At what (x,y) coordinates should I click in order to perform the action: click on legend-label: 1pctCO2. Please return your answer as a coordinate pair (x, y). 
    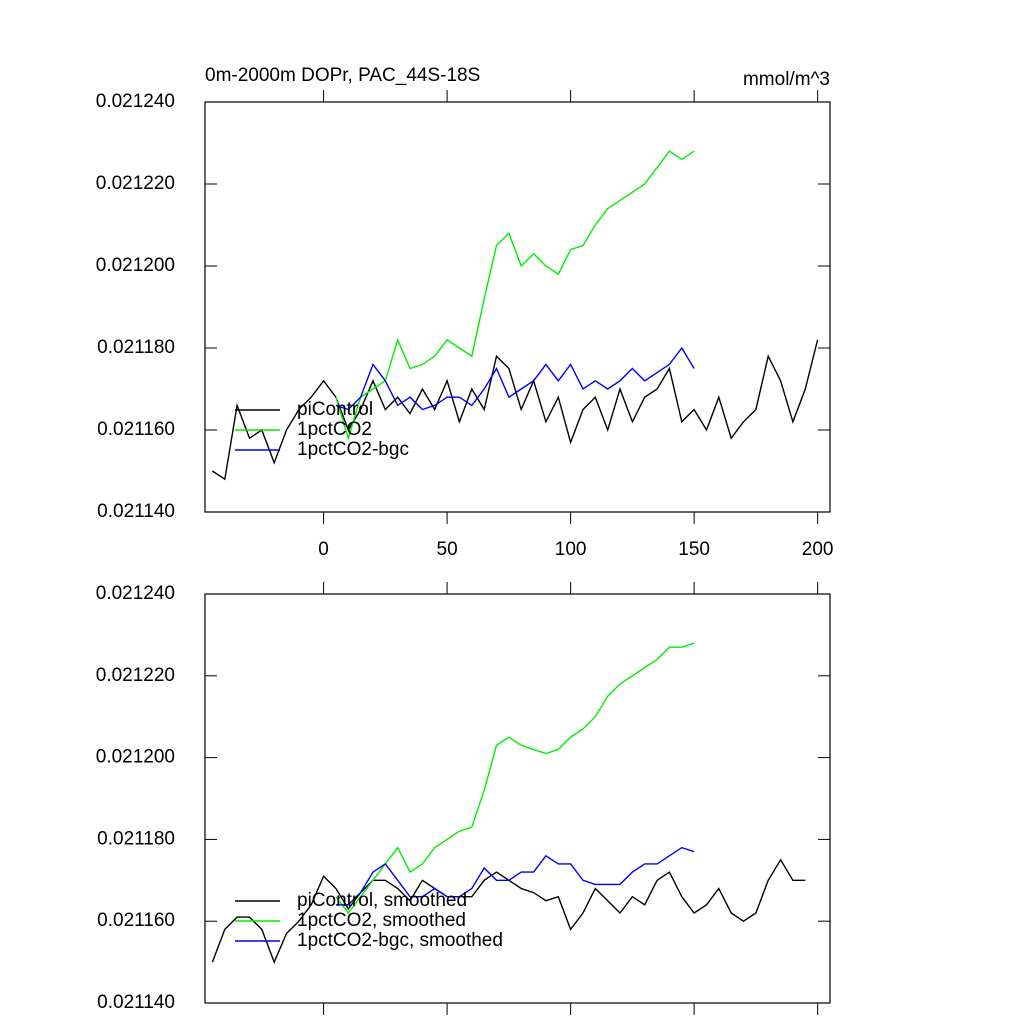
    Looking at the image, I should click on (334, 429).